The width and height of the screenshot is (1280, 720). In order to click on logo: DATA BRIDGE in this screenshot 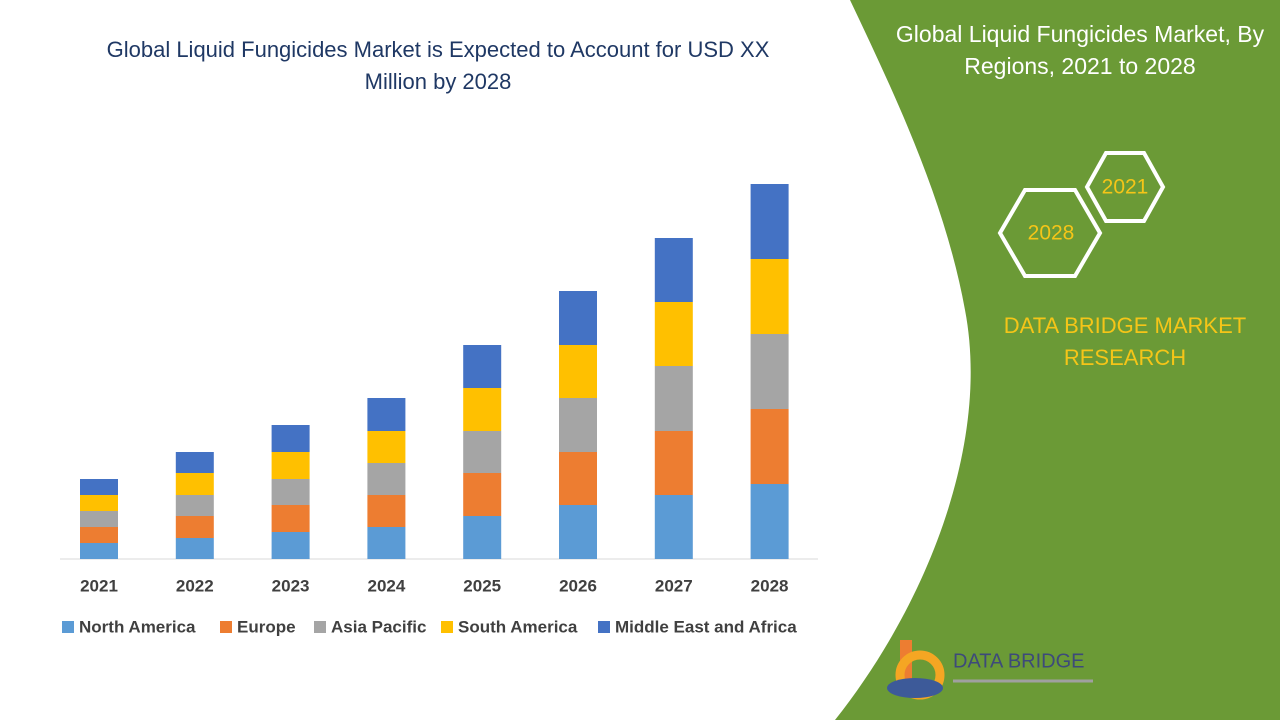, I will do `click(990, 670)`.